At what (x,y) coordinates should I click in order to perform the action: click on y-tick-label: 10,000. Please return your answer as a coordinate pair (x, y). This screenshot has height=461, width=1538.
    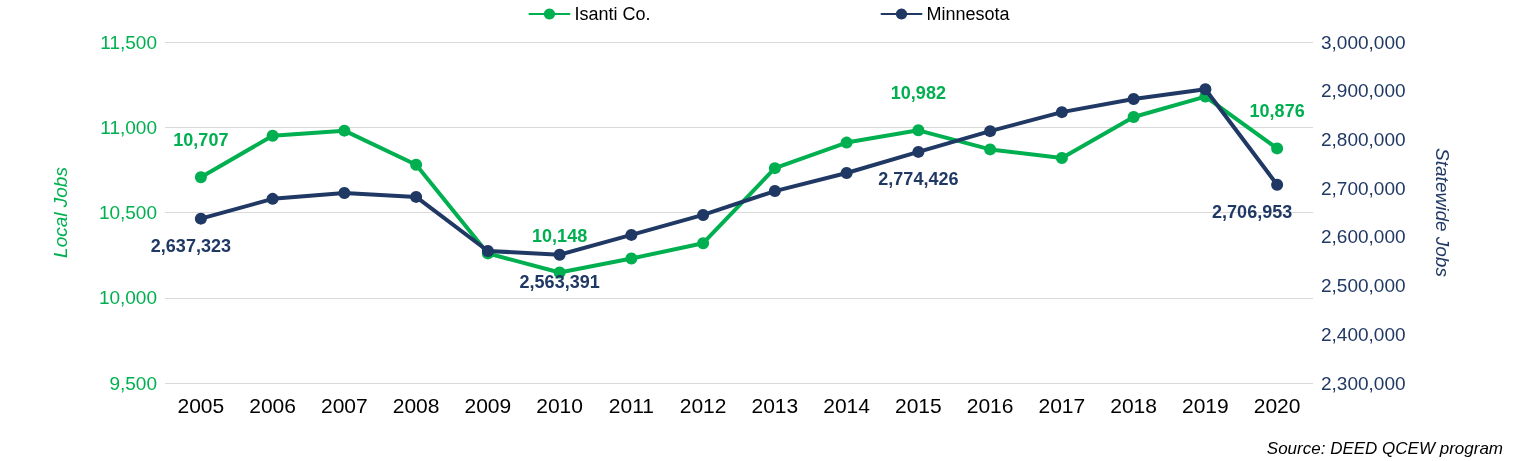
    Looking at the image, I should click on (127, 298).